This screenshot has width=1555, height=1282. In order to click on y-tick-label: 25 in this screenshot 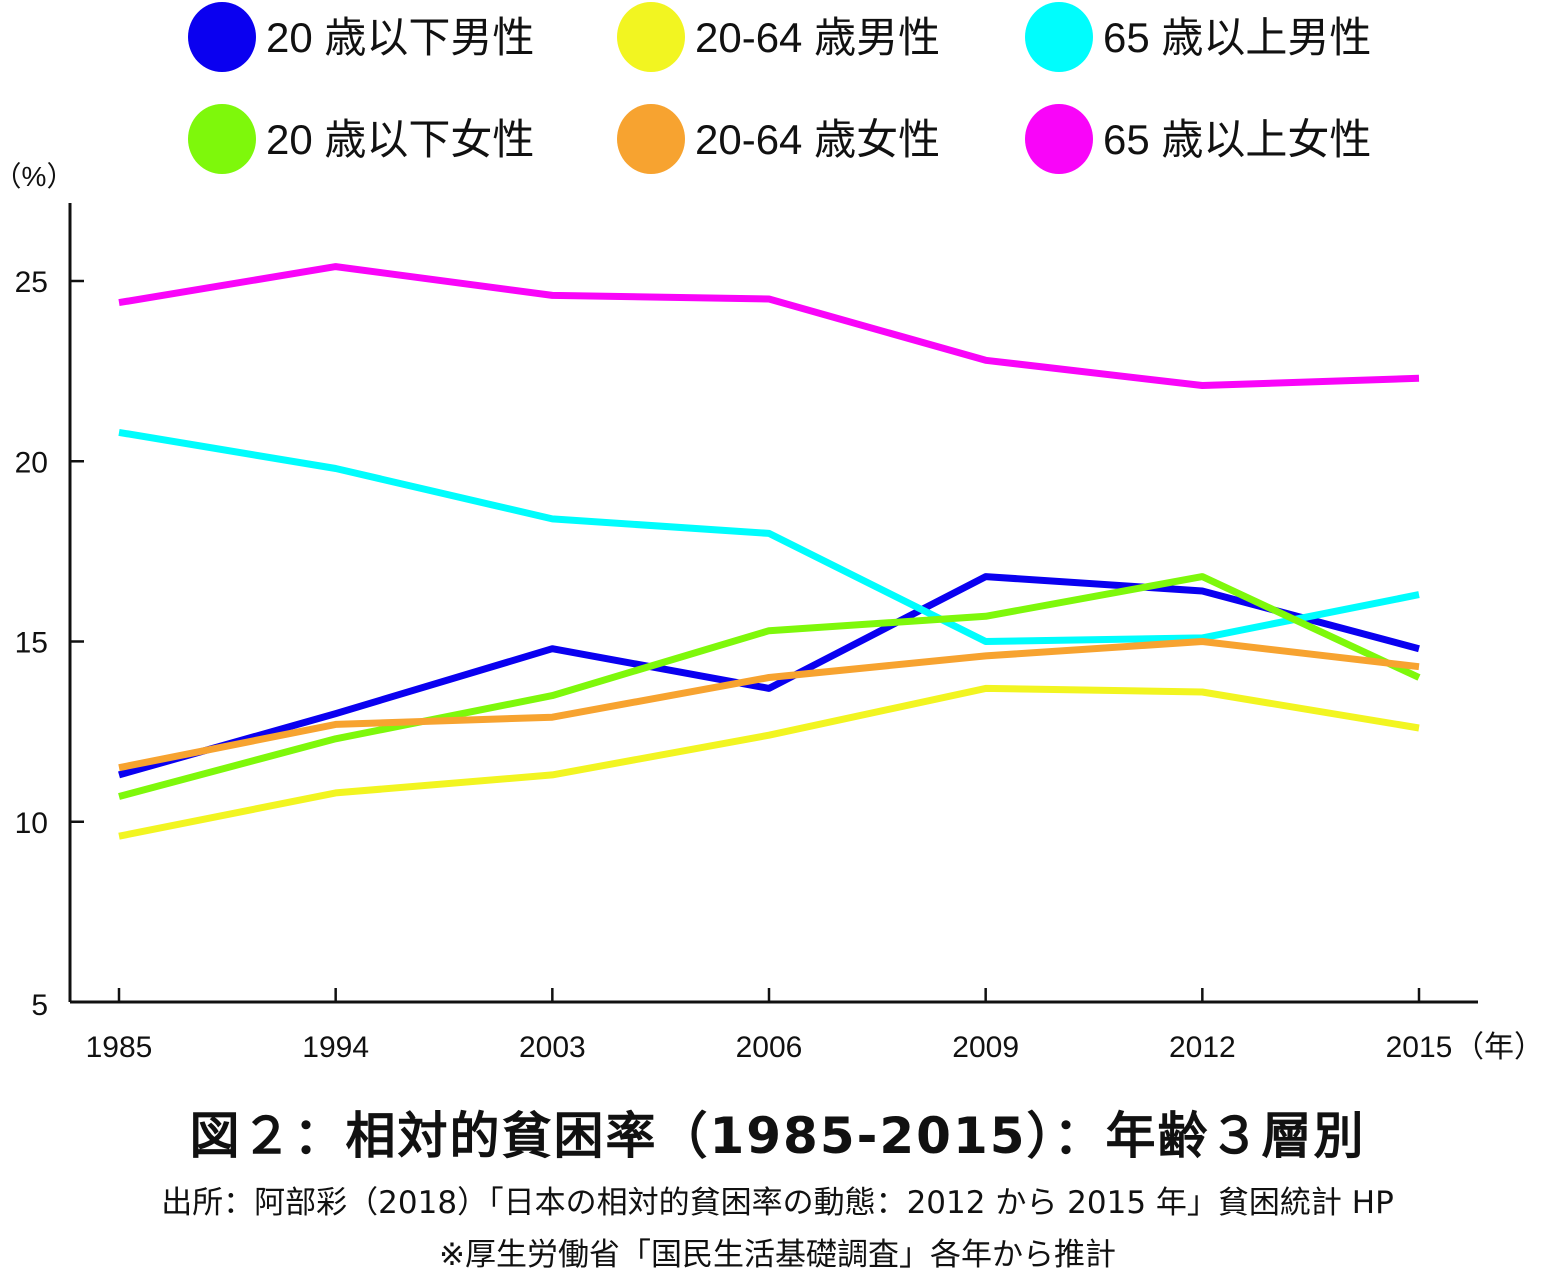, I will do `click(31, 282)`.